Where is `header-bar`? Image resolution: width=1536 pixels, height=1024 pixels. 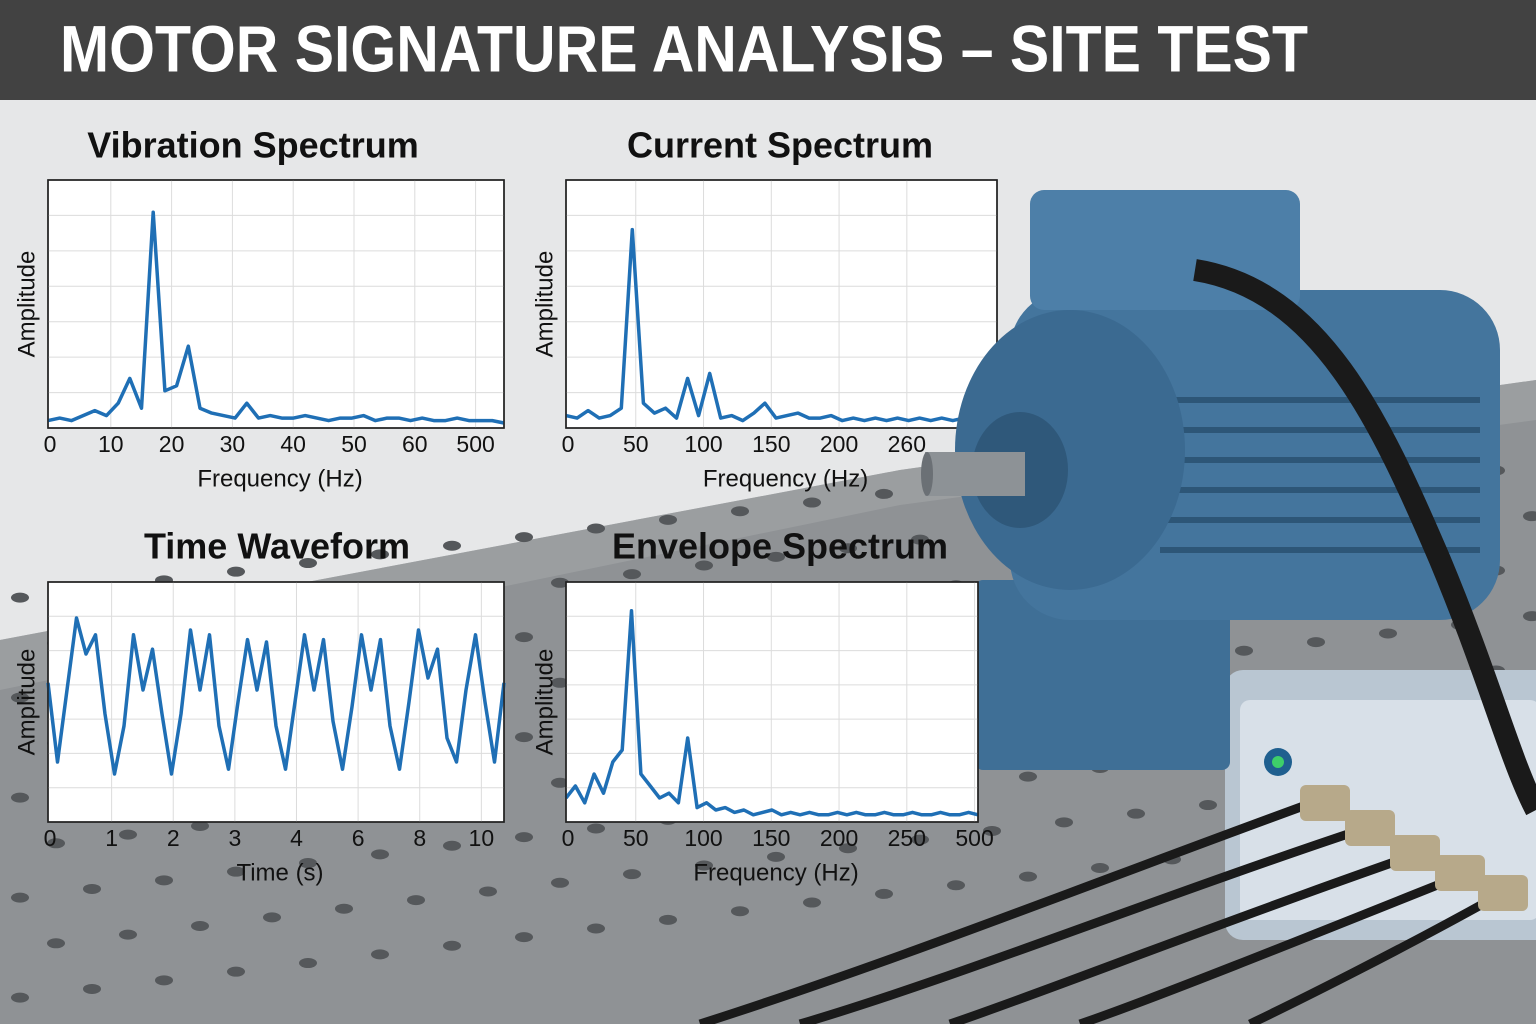 header-bar is located at coordinates (768, 50).